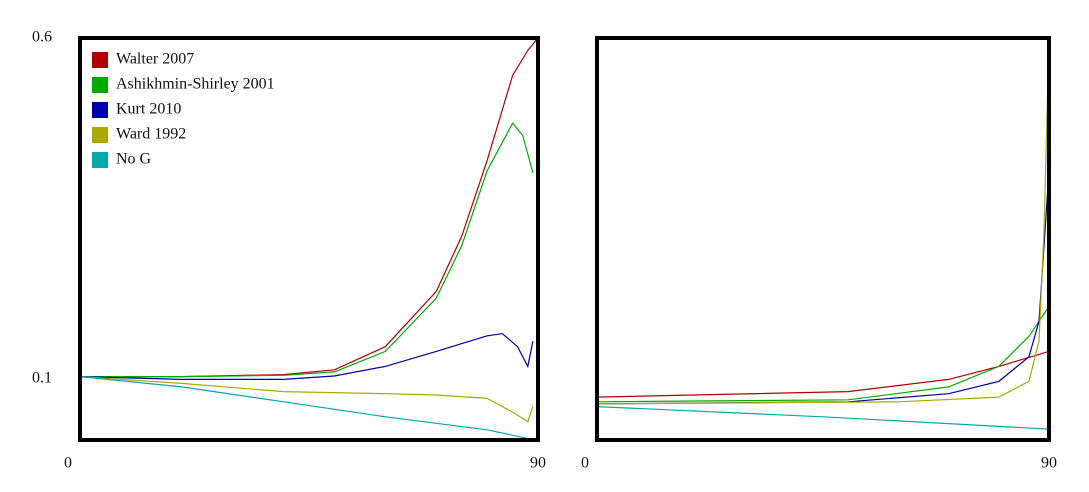 The image size is (1089, 492). Describe the element at coordinates (134, 159) in the screenshot. I see `legend-label: No G` at that location.